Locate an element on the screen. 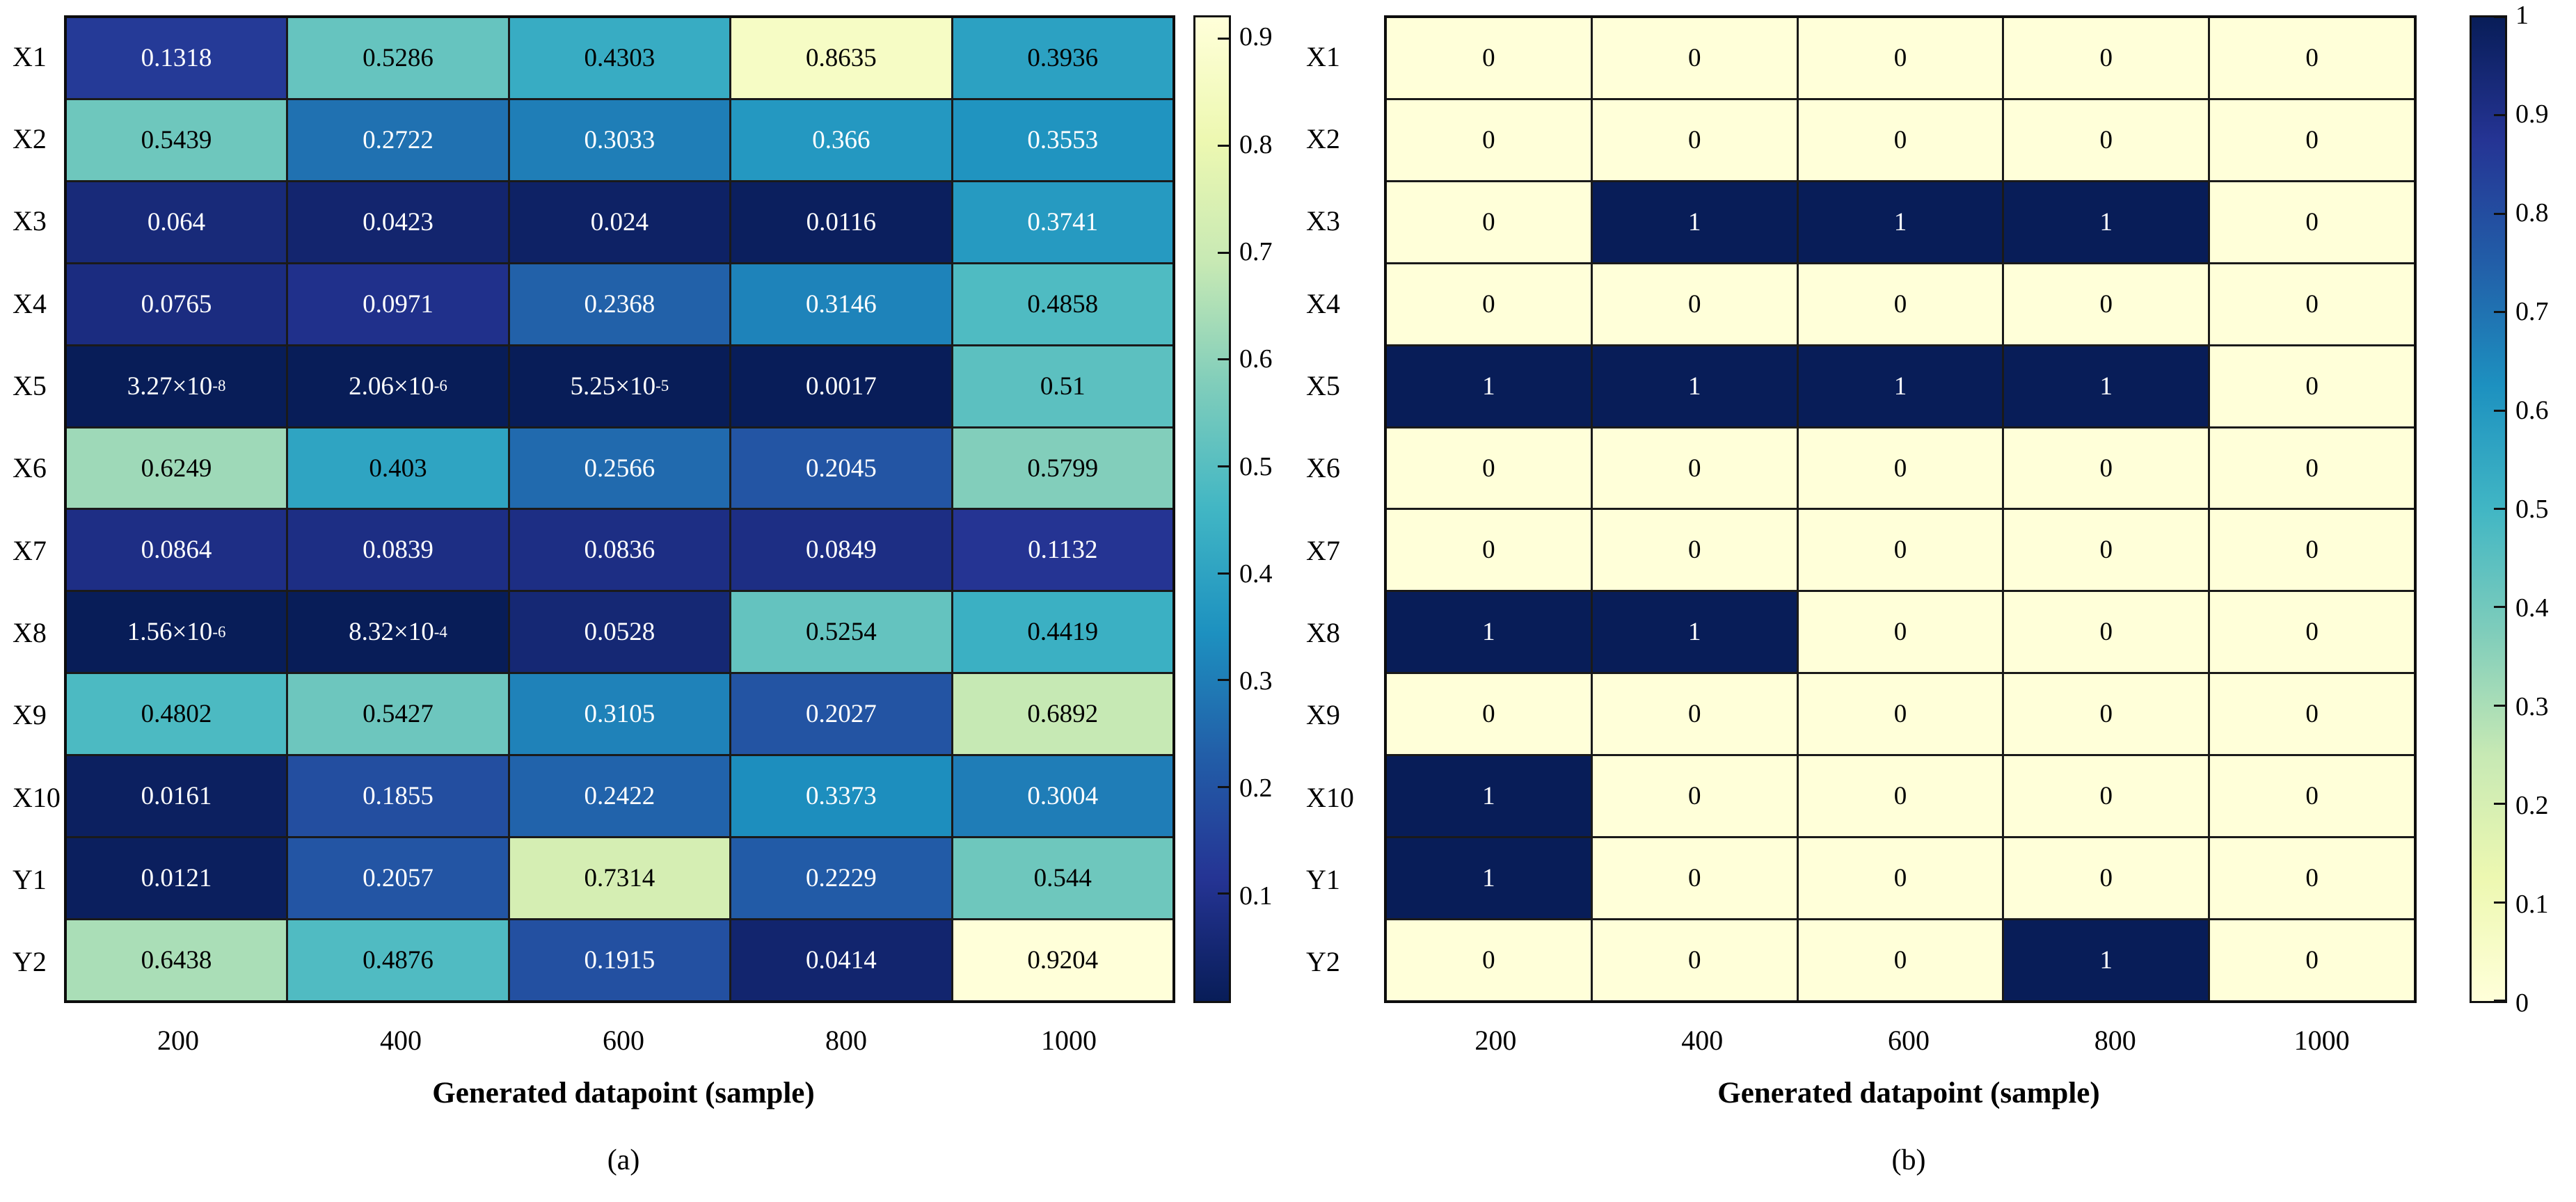  heatmap-cell: 0.5254 is located at coordinates (841, 632).